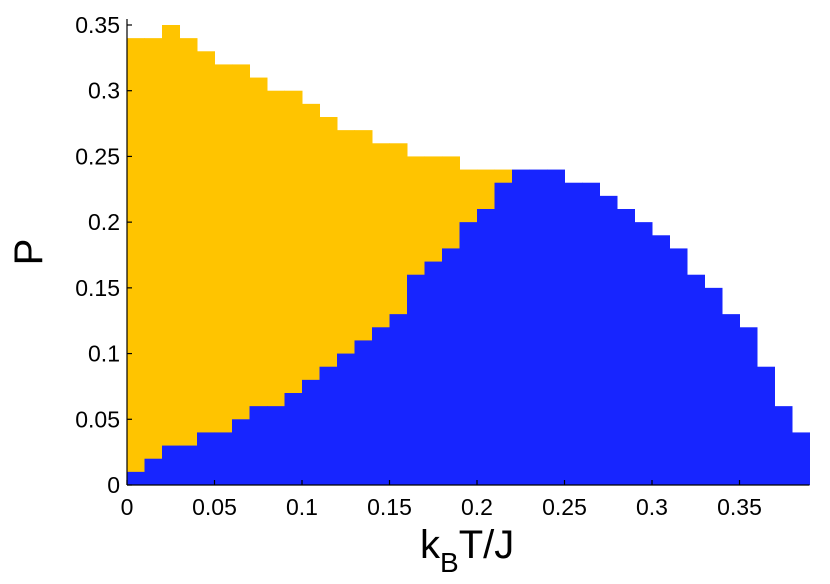  Describe the element at coordinates (449, 562) in the screenshot. I see `x-axis-label-subscript: B` at that location.